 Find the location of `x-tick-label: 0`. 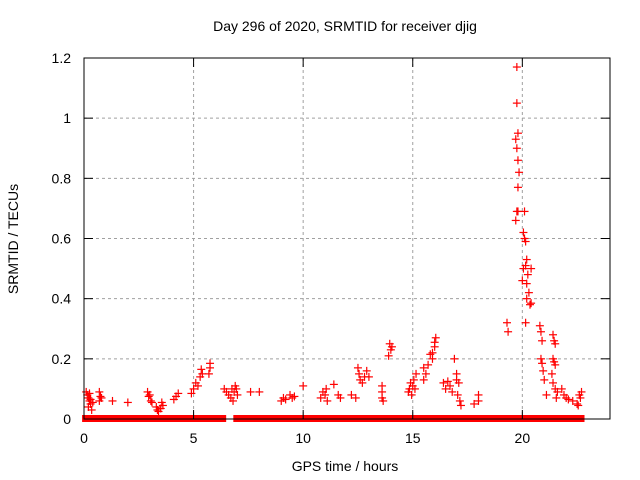

x-tick-label: 0 is located at coordinates (84, 438).